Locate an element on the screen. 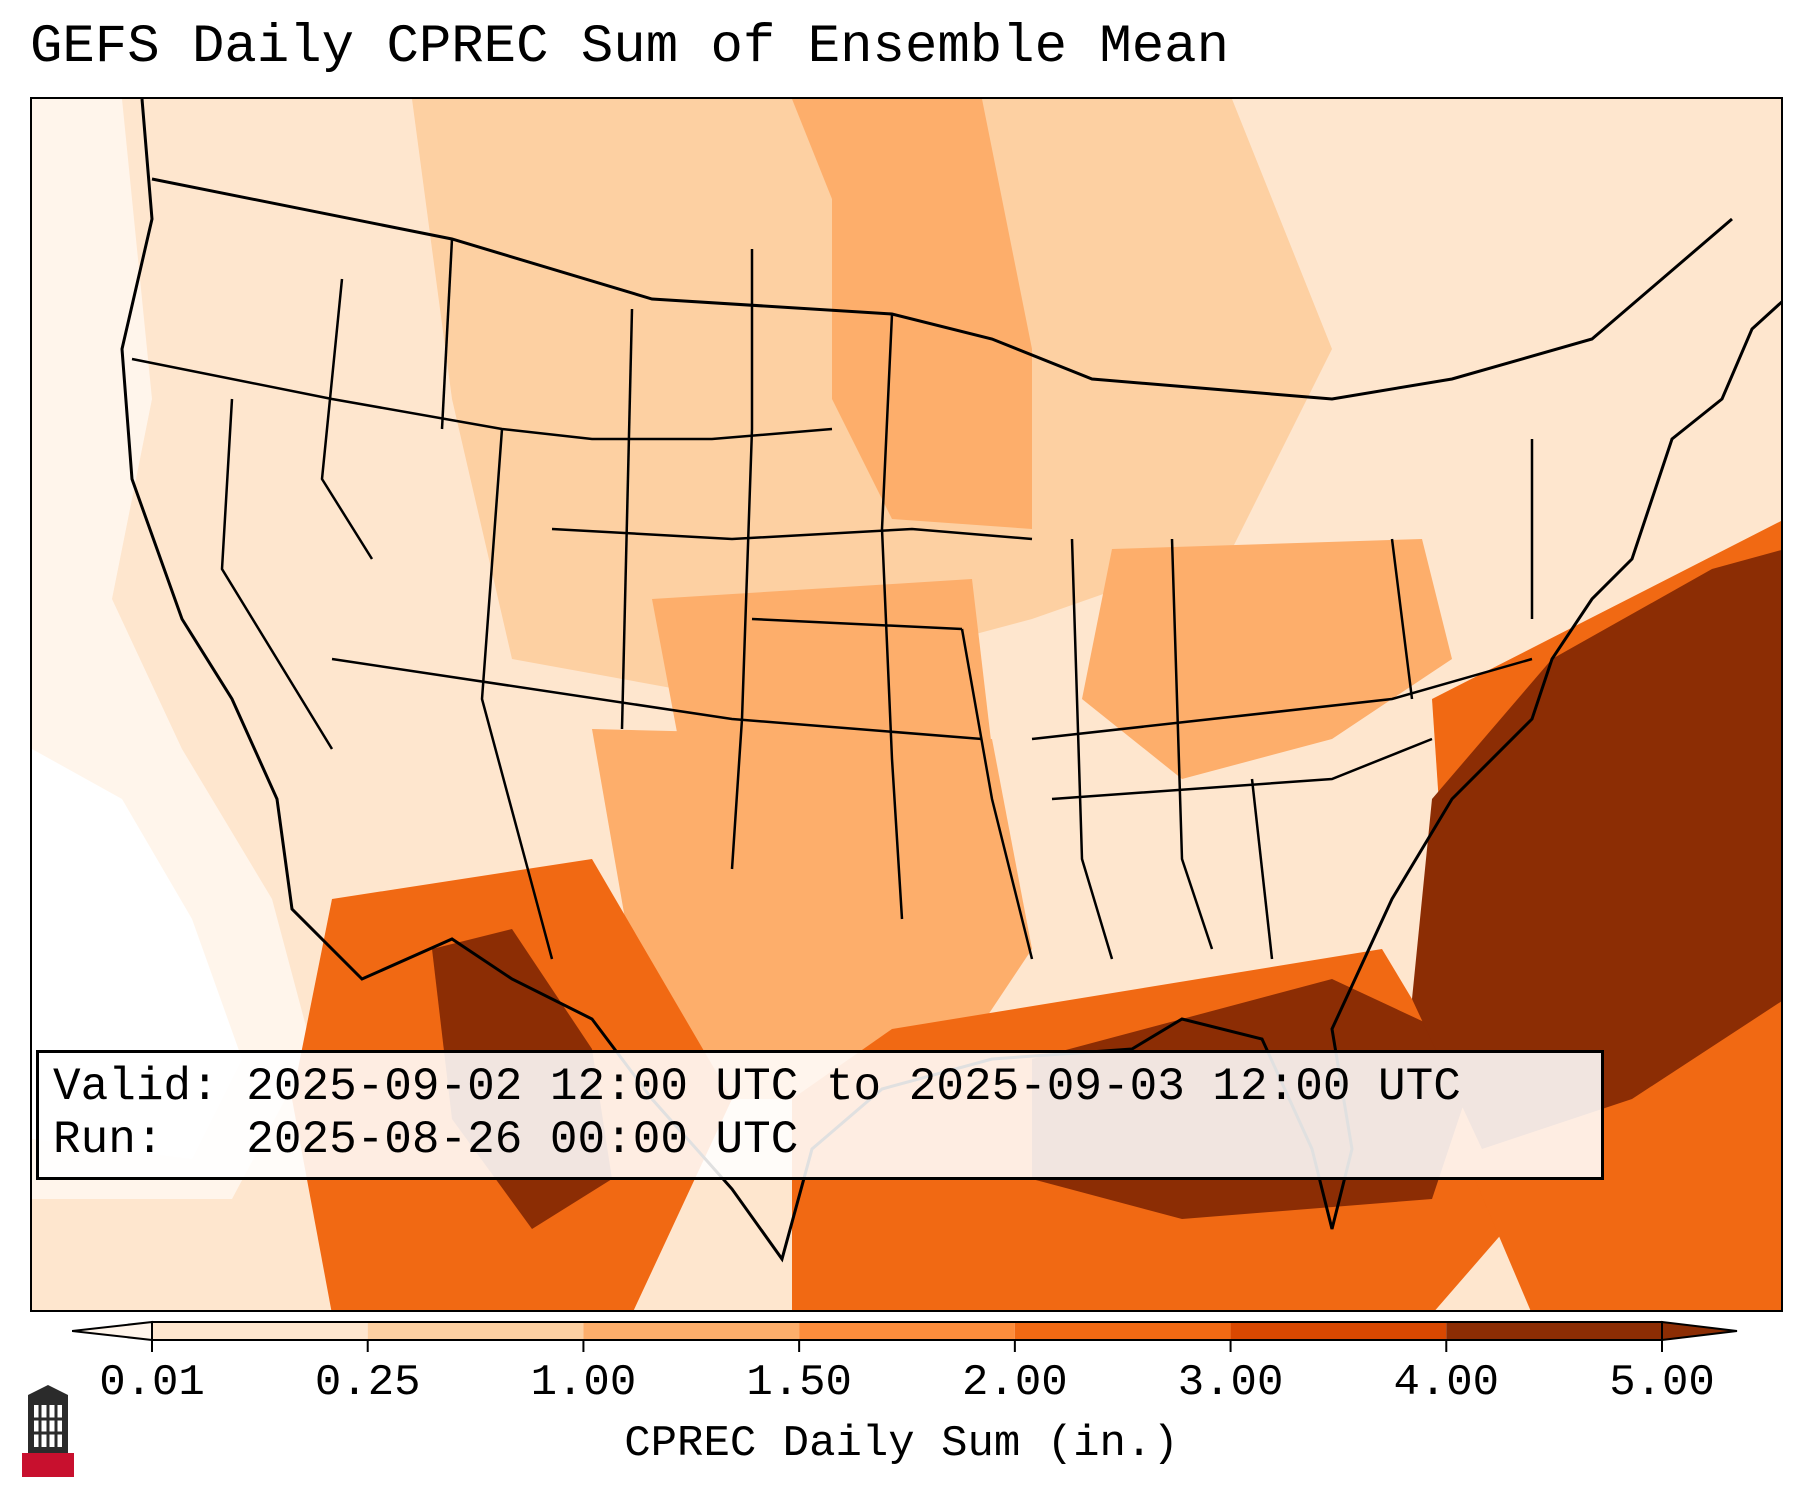  atlantic-extreme-region is located at coordinates (1596, 849).